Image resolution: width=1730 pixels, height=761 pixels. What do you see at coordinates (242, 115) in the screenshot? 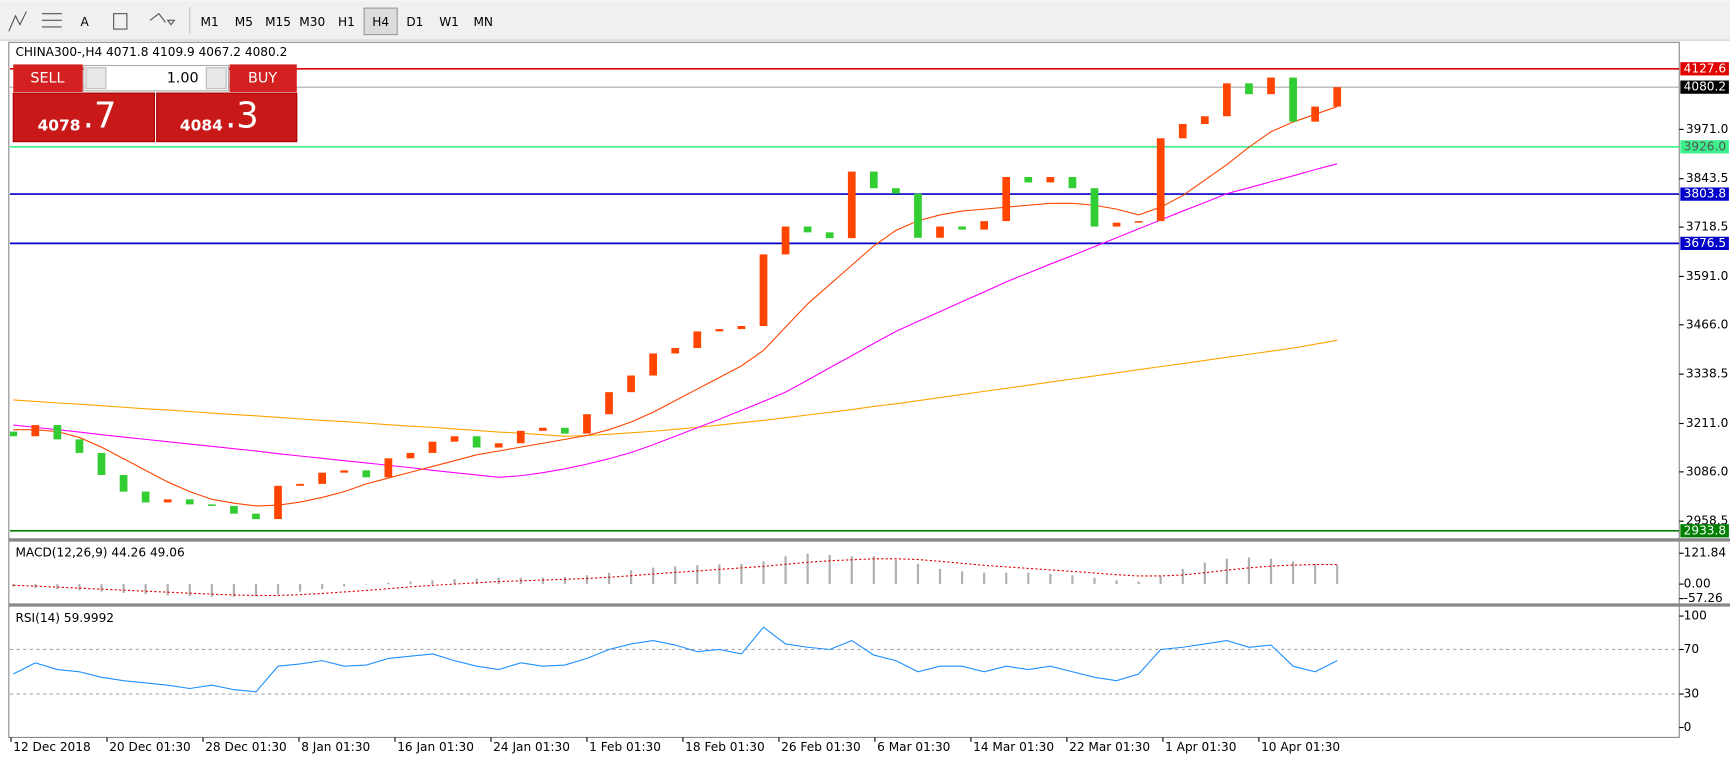
I see `buy-price-big: .3` at bounding box center [242, 115].